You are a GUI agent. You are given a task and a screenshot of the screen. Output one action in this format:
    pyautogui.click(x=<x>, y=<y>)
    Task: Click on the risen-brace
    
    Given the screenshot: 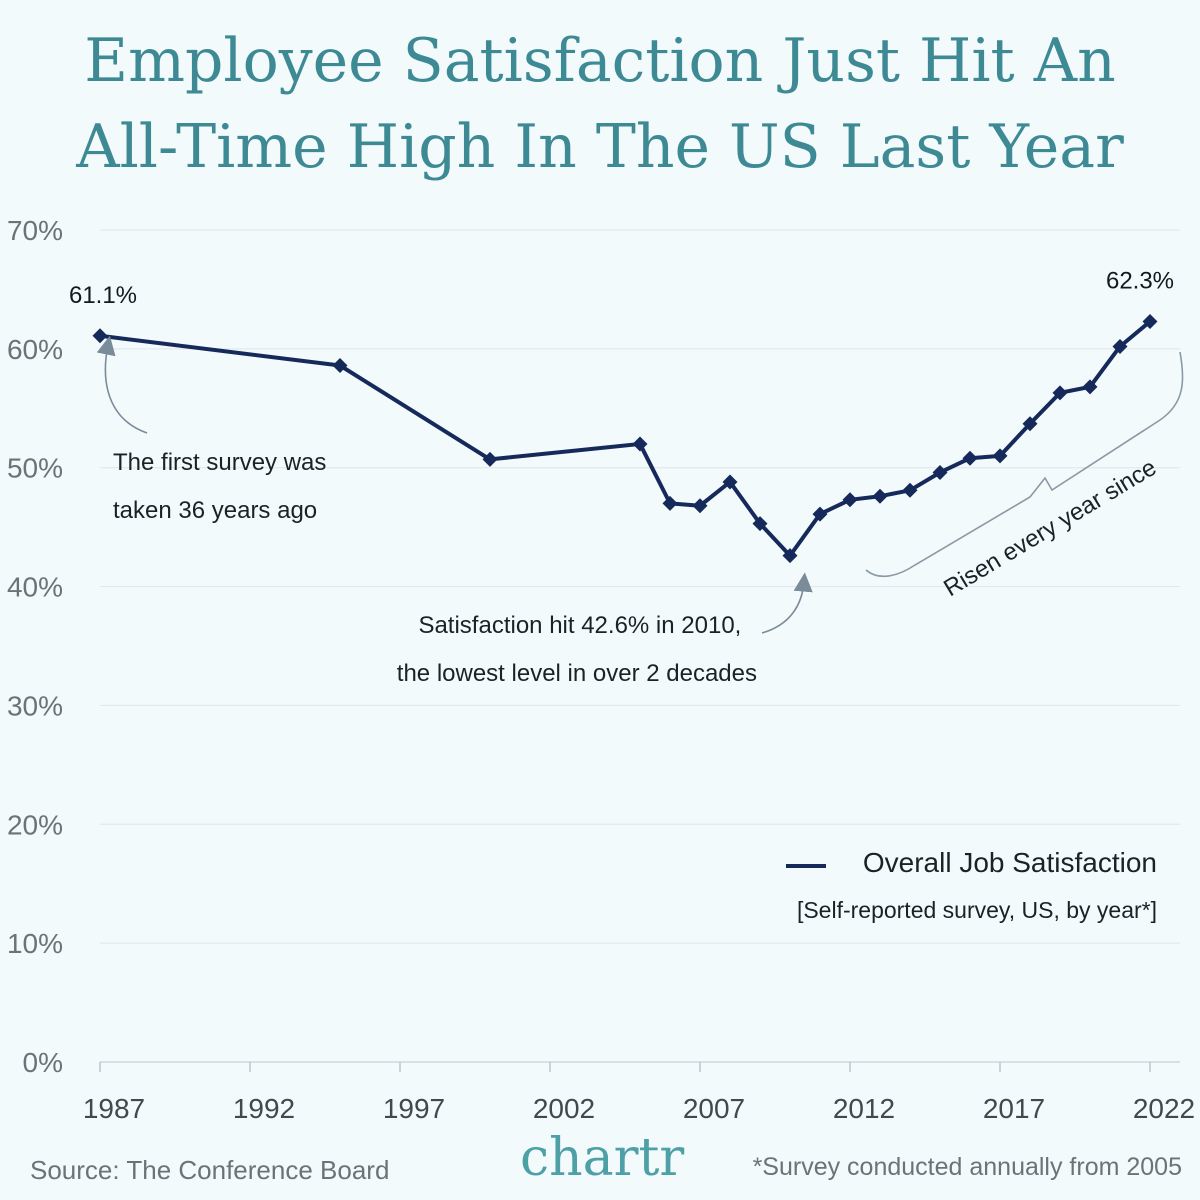 What is the action you would take?
    pyautogui.click(x=1024, y=464)
    